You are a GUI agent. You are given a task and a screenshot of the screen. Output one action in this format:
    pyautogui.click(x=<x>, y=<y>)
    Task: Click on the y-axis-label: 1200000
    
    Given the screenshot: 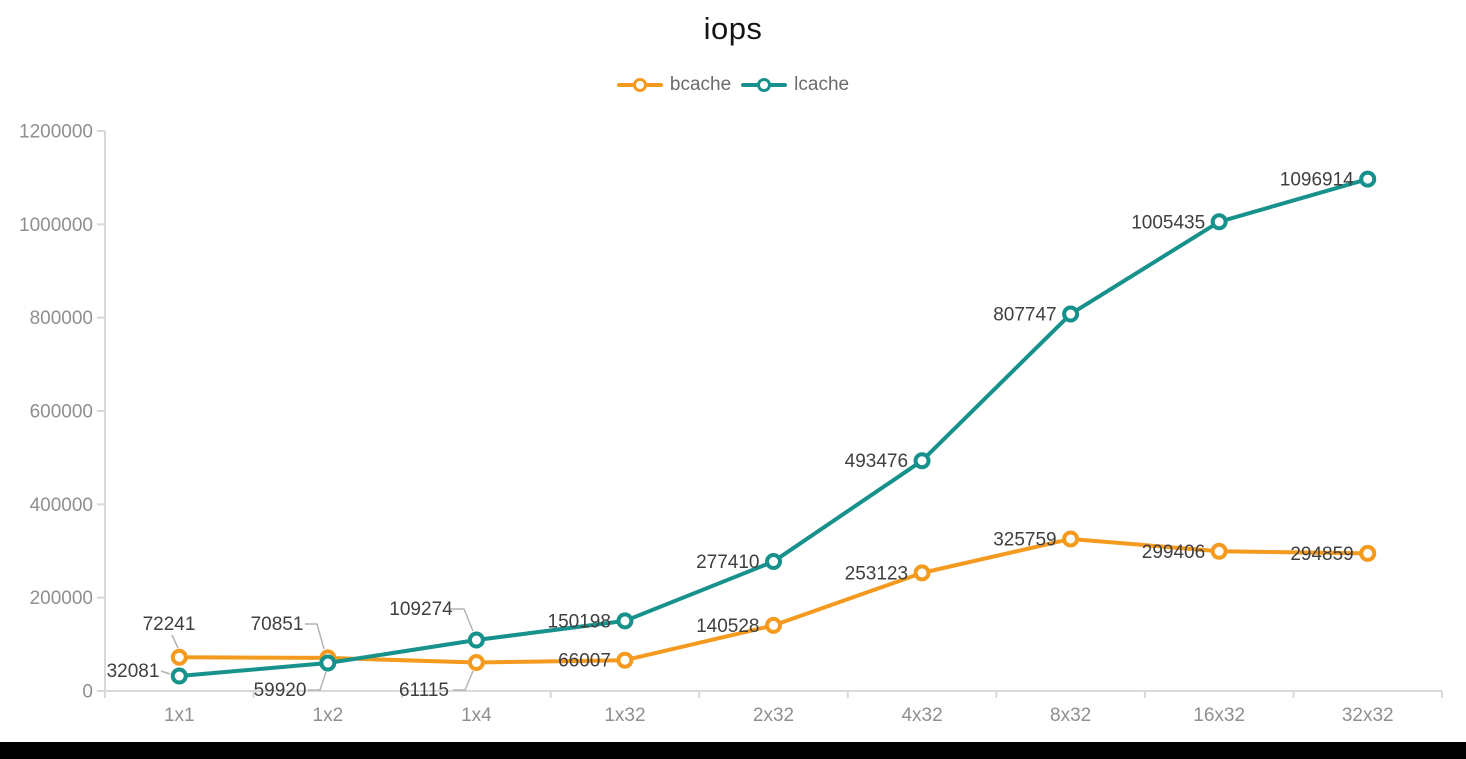 What is the action you would take?
    pyautogui.click(x=56, y=132)
    